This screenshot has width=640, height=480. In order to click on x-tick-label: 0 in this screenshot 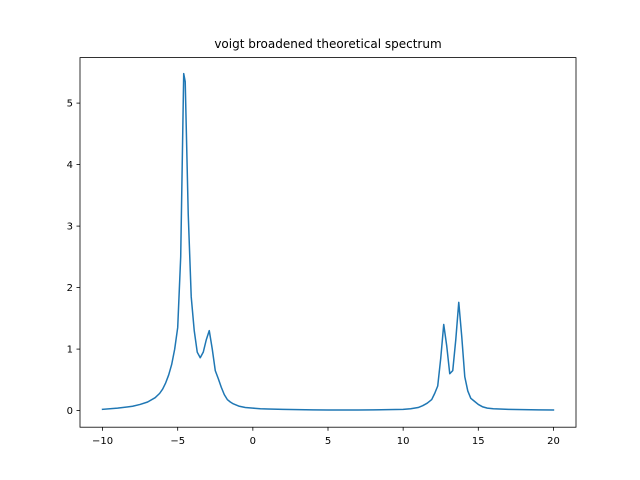, I will do `click(253, 441)`.